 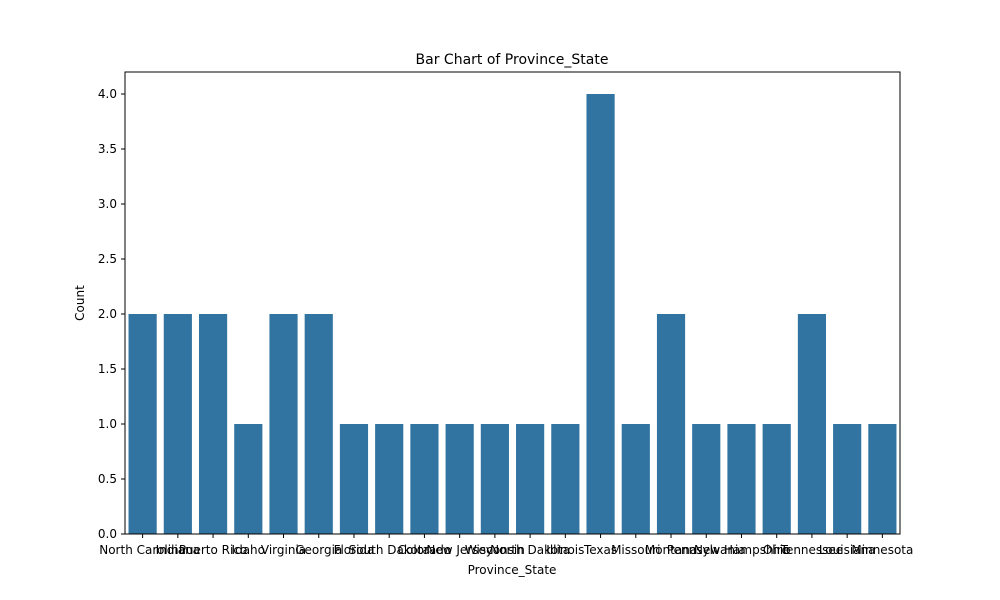 I want to click on x-tick-label: Illinois, so click(x=565, y=550).